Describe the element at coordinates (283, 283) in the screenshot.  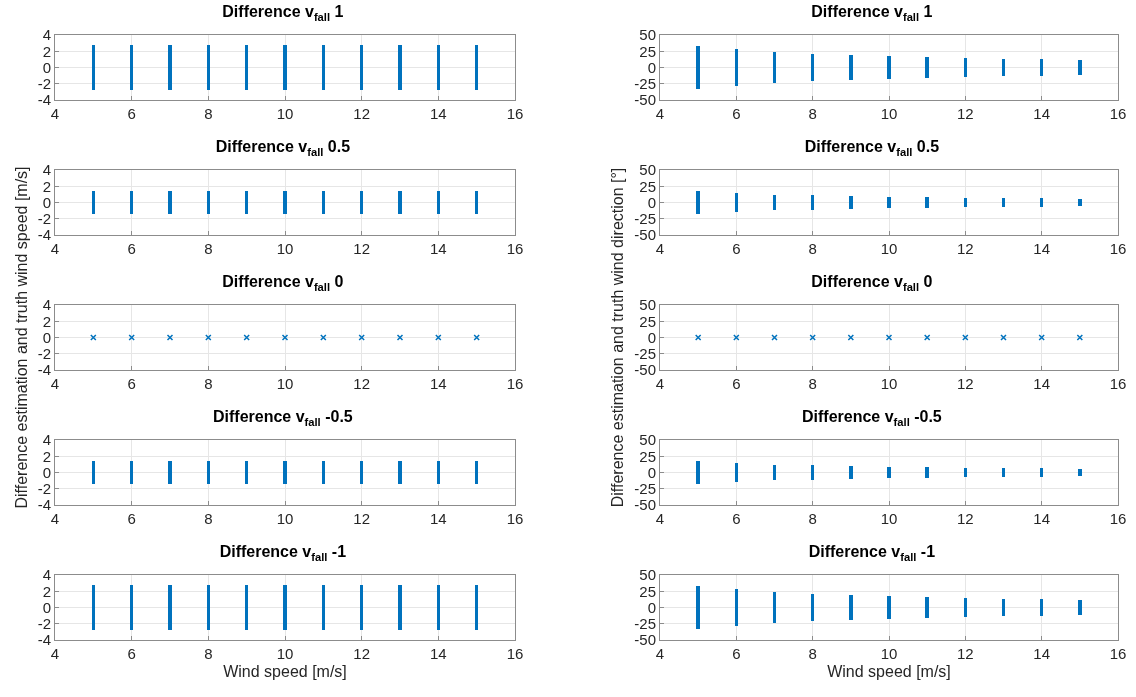
I see `chart-title: Difference v$_{fall}$ 0` at that location.